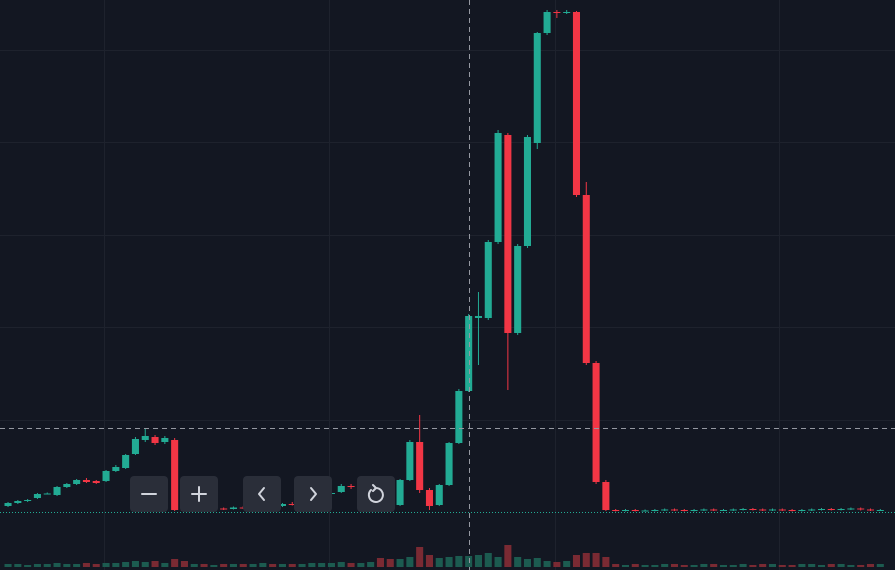 This screenshot has height=570, width=895. I want to click on right-icon, so click(313, 494).